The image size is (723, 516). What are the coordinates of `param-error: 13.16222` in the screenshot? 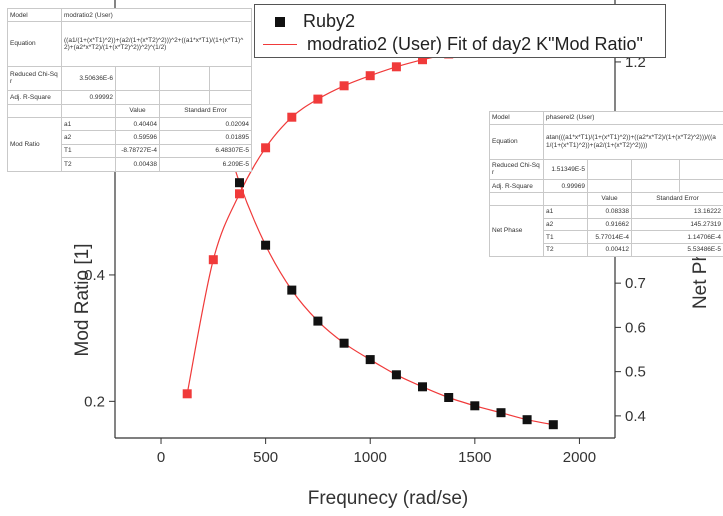 It's located at (676, 211).